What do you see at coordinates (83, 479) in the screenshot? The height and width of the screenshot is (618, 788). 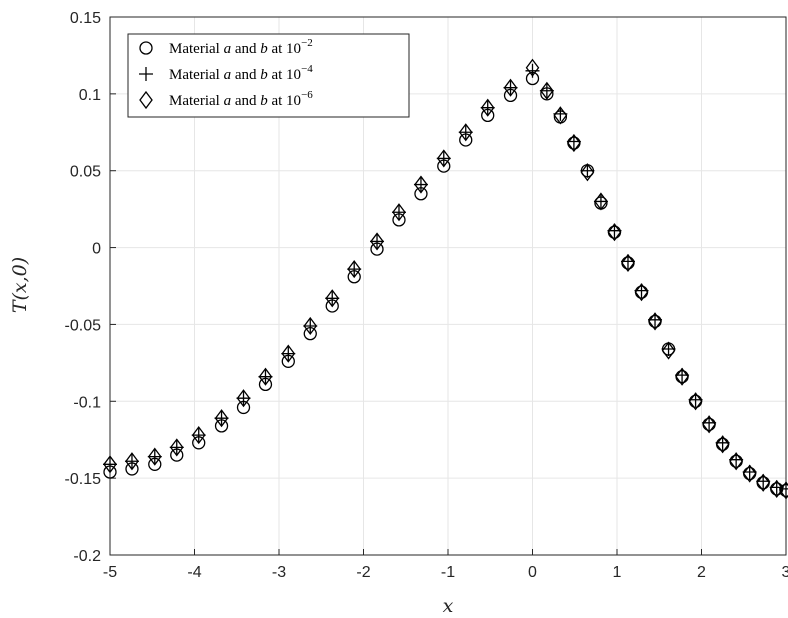 I see `y-tick-label: -0.15` at bounding box center [83, 479].